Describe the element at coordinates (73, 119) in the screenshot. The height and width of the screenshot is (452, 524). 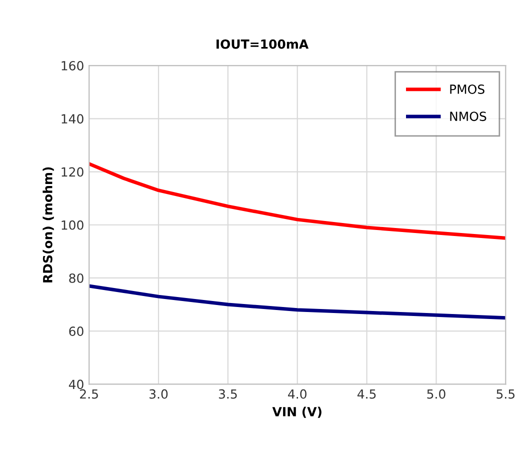
I see `y-tick-label: 140` at that location.